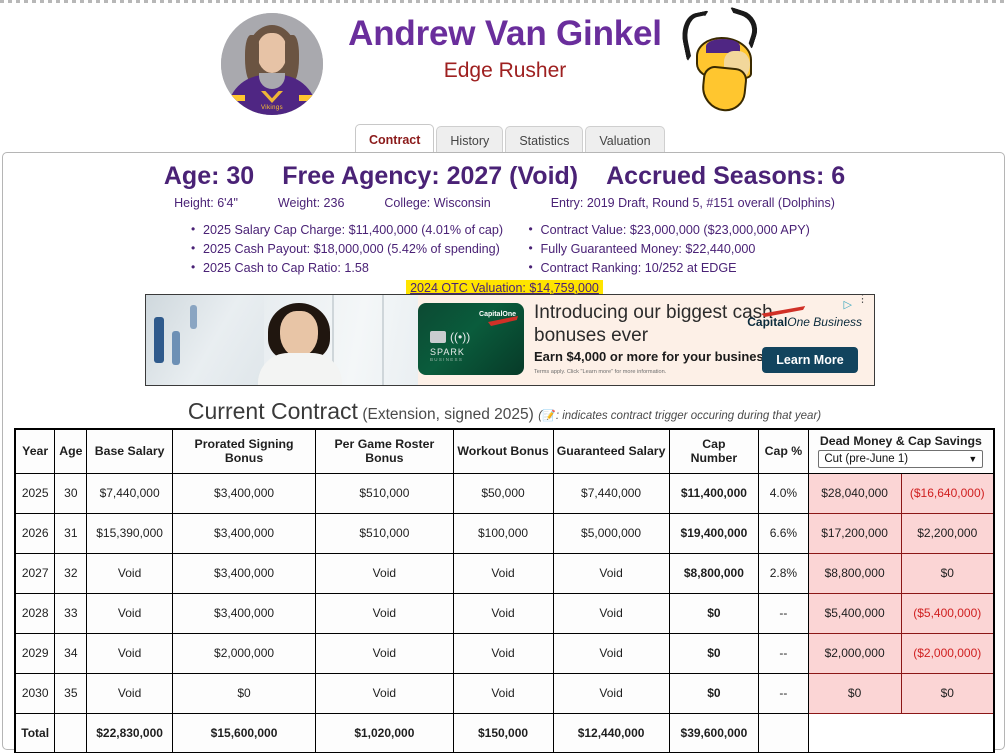 This screenshot has height=753, width=1007. I want to click on cell-workout-bonus: $50,000, so click(503, 493).